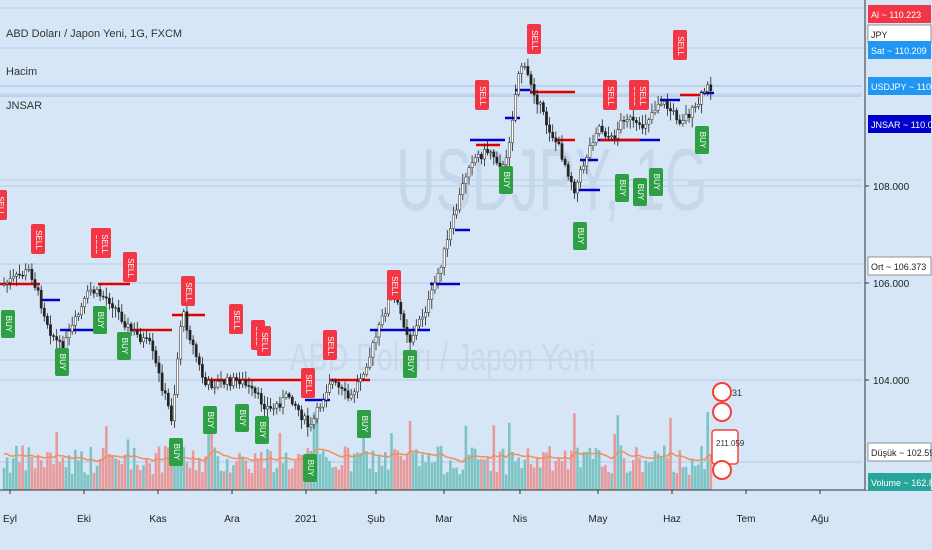 This screenshot has width=932, height=550. What do you see at coordinates (901, 453) in the screenshot?
I see `price-tag-text: Düşük ~ 102.591` at bounding box center [901, 453].